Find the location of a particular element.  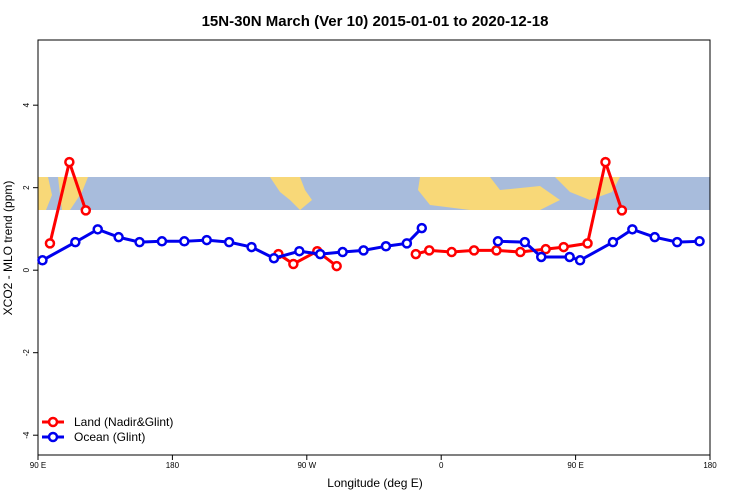

legend: Land (Nadir&Glint)Ocean (Glint) is located at coordinates (107, 429).